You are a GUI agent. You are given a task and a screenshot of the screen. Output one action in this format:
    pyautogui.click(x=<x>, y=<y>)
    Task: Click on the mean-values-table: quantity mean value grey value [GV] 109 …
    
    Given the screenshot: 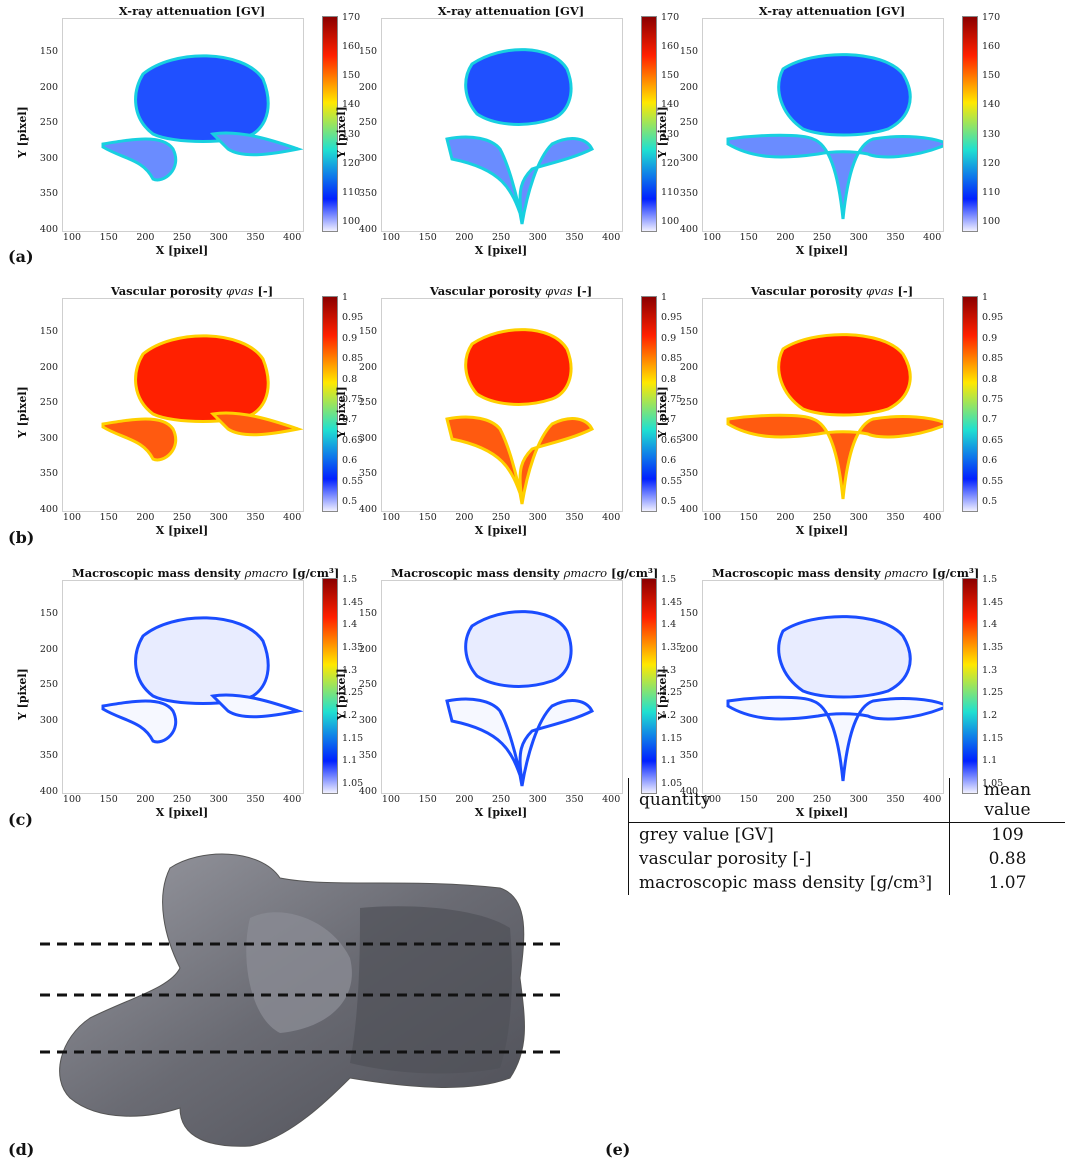 What is the action you would take?
    pyautogui.click(x=846, y=836)
    